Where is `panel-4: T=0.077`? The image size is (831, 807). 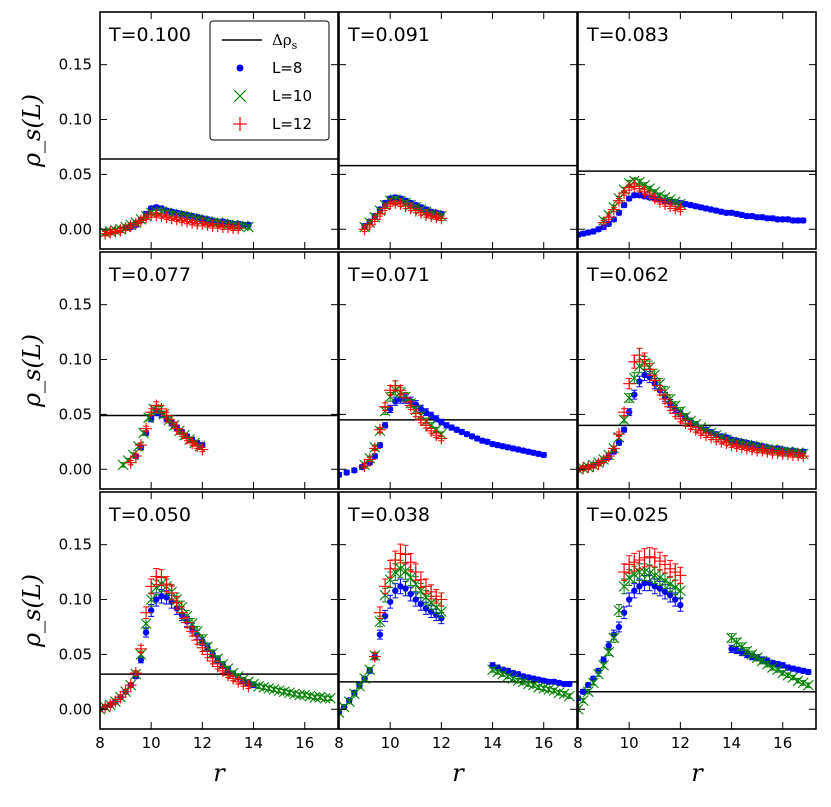
panel-4: T=0.077 is located at coordinates (219, 370).